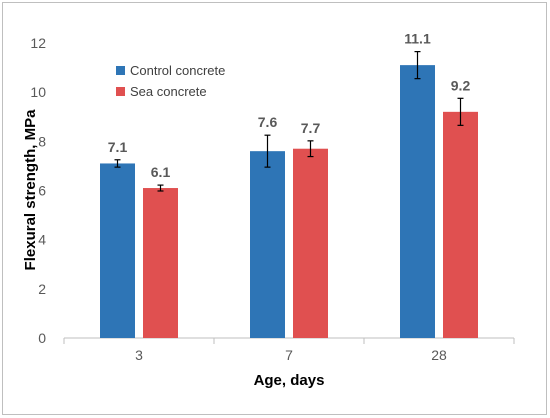 The width and height of the screenshot is (550, 418). Describe the element at coordinates (38, 92) in the screenshot. I see `y-tick-label: 10` at that location.